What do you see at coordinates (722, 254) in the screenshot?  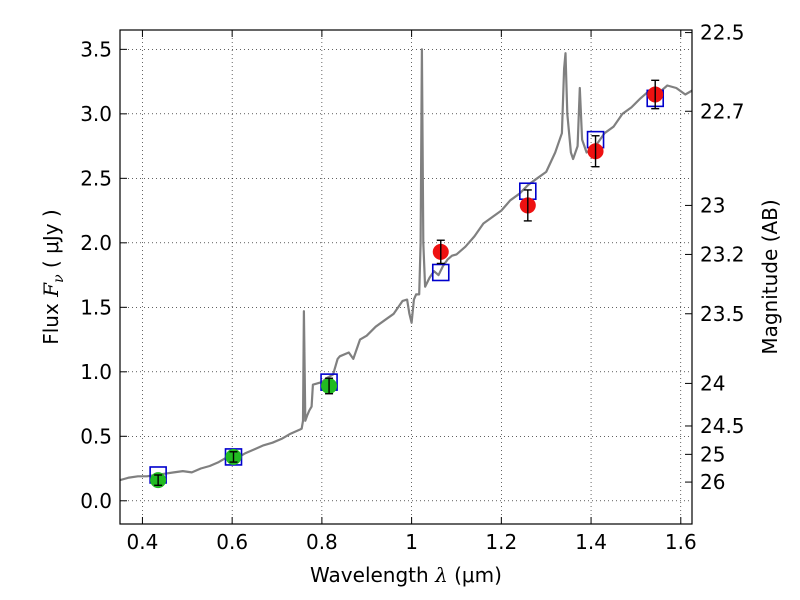 I see `y2-tick-label-3: 23.2` at bounding box center [722, 254].